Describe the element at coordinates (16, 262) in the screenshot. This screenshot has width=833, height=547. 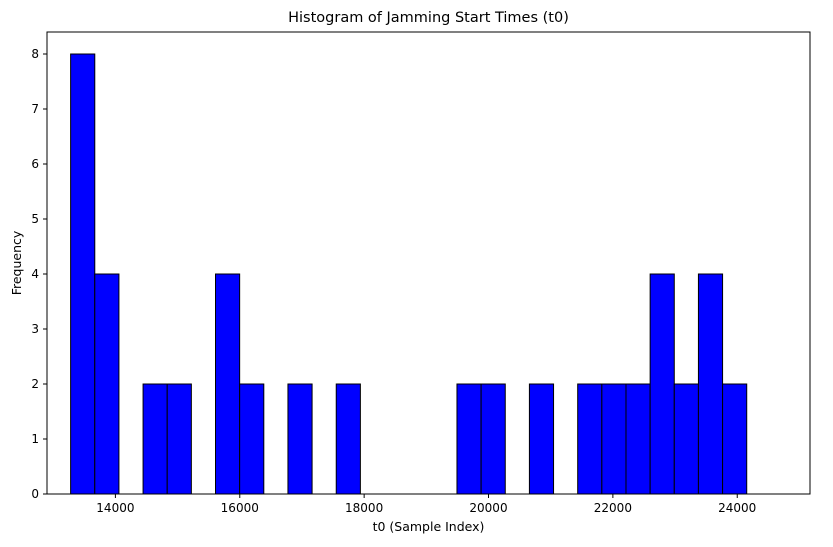
I see `y-axis-label: Frequency` at that location.